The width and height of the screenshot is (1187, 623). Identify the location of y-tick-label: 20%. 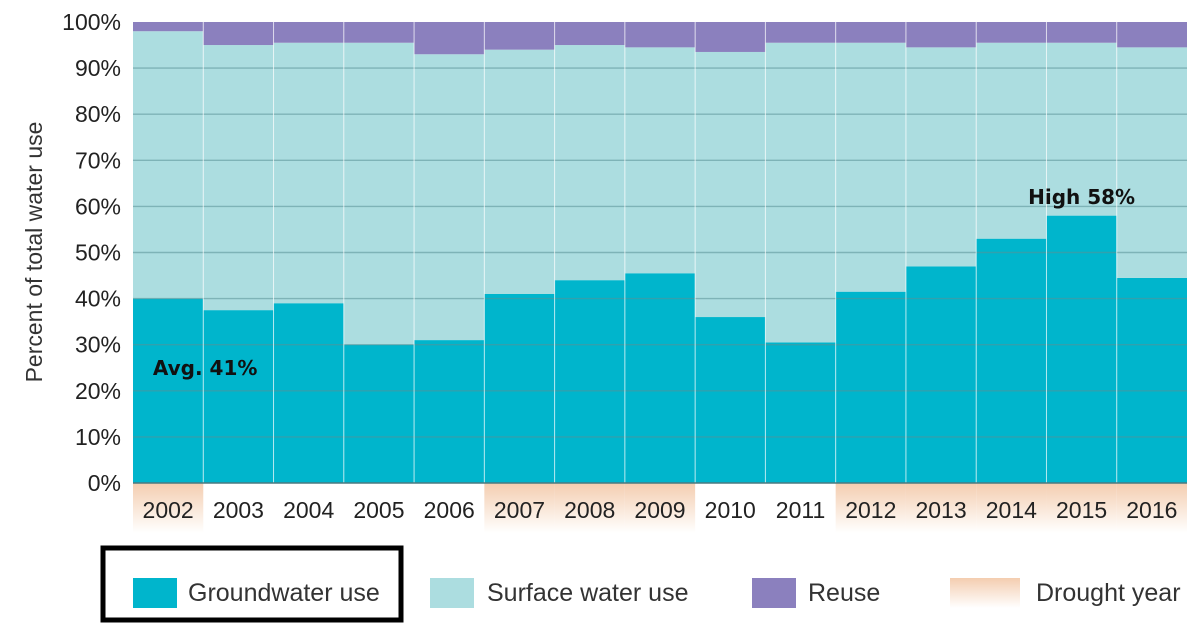
(98, 391).